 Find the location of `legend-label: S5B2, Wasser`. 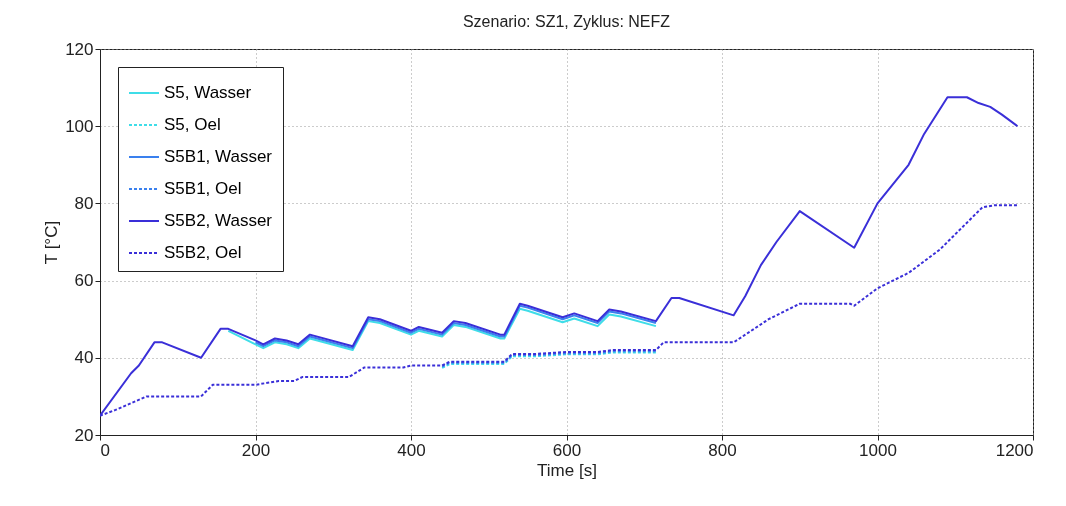

legend-label: S5B2, Wasser is located at coordinates (218, 220).